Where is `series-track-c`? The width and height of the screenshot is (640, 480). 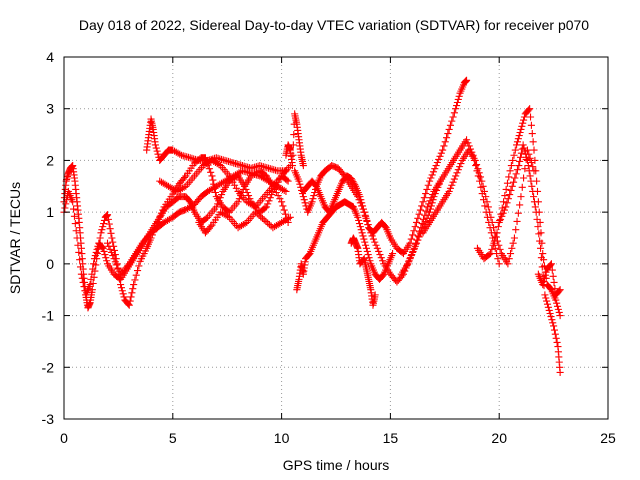
series-track-c is located at coordinates (196, 222).